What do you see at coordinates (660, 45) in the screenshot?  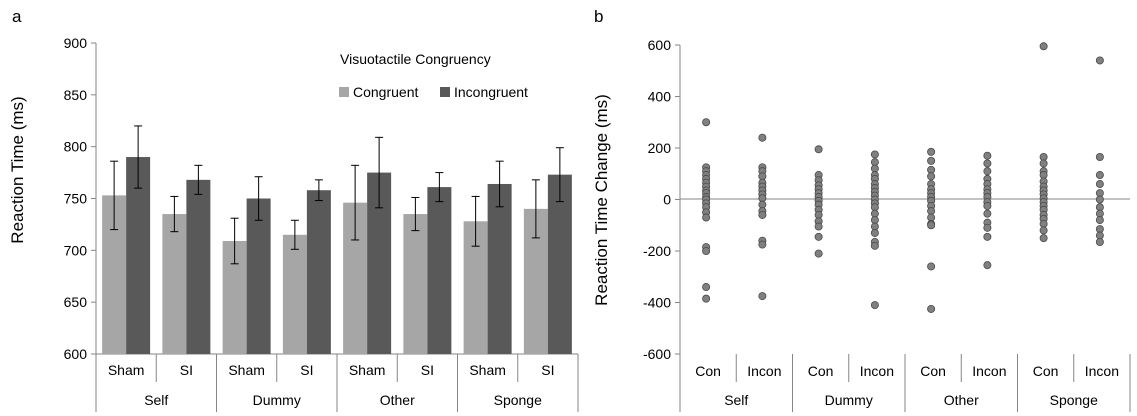 I see `y-tick-label-b: 600` at bounding box center [660, 45].